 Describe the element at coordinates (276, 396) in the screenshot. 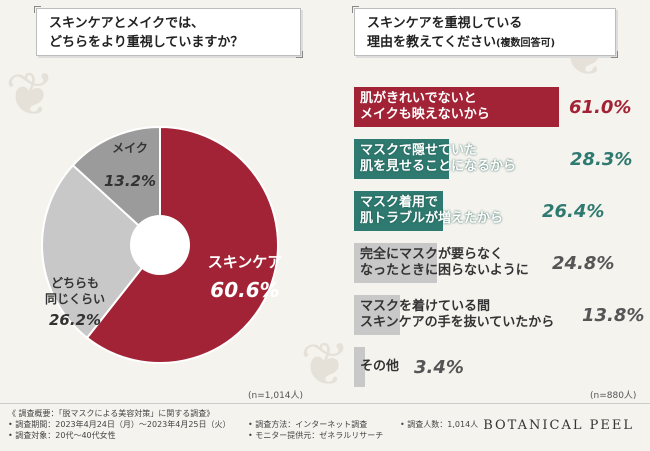

I see `left-sample-size: (n=1,014人)` at that location.